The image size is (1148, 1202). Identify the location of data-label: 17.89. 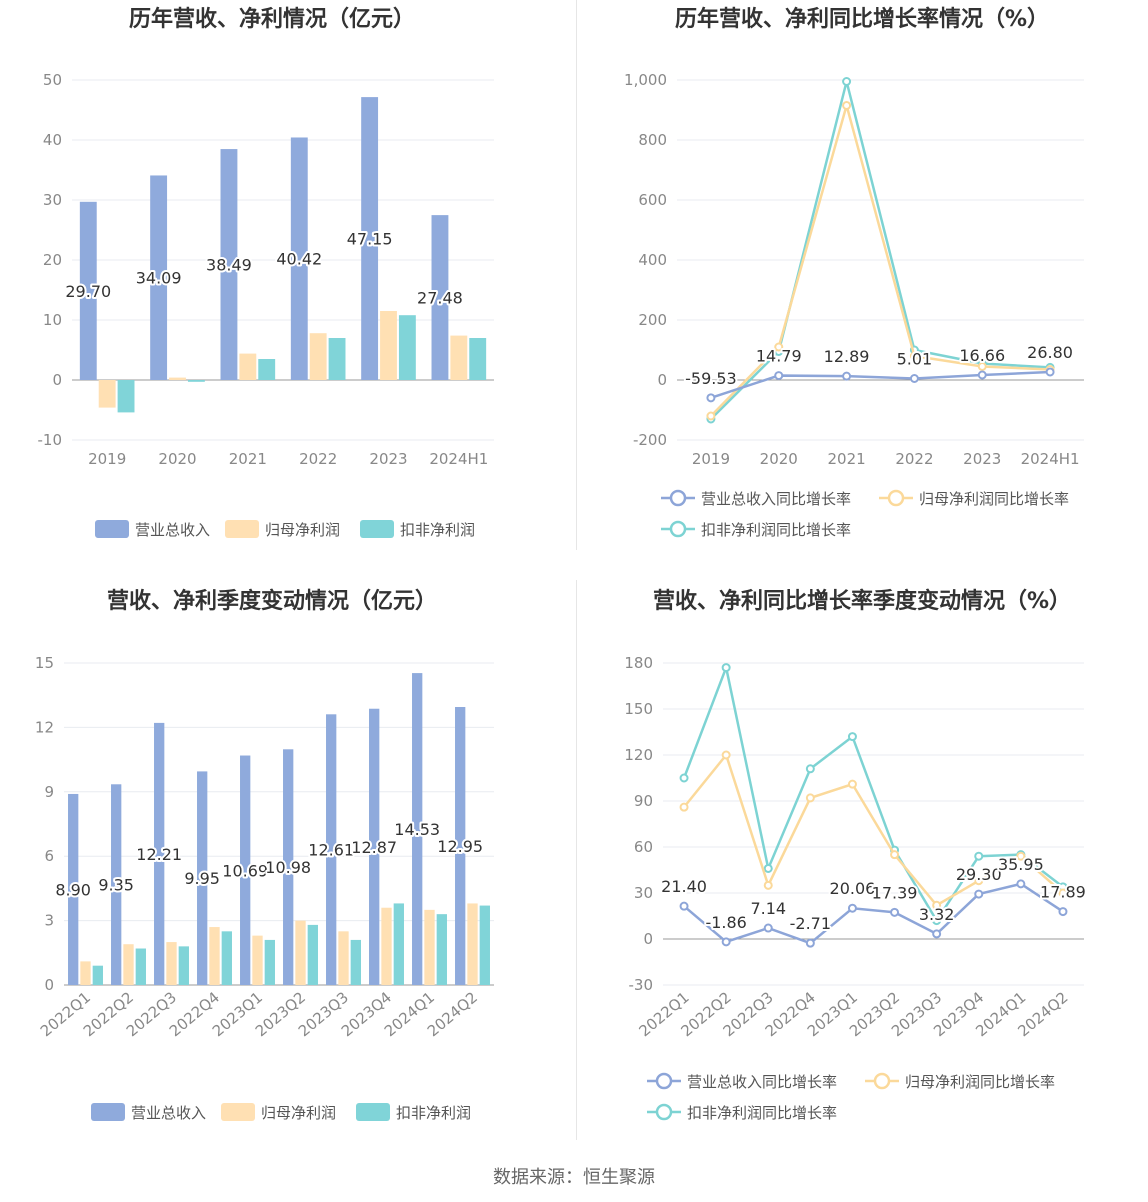
(1063, 892).